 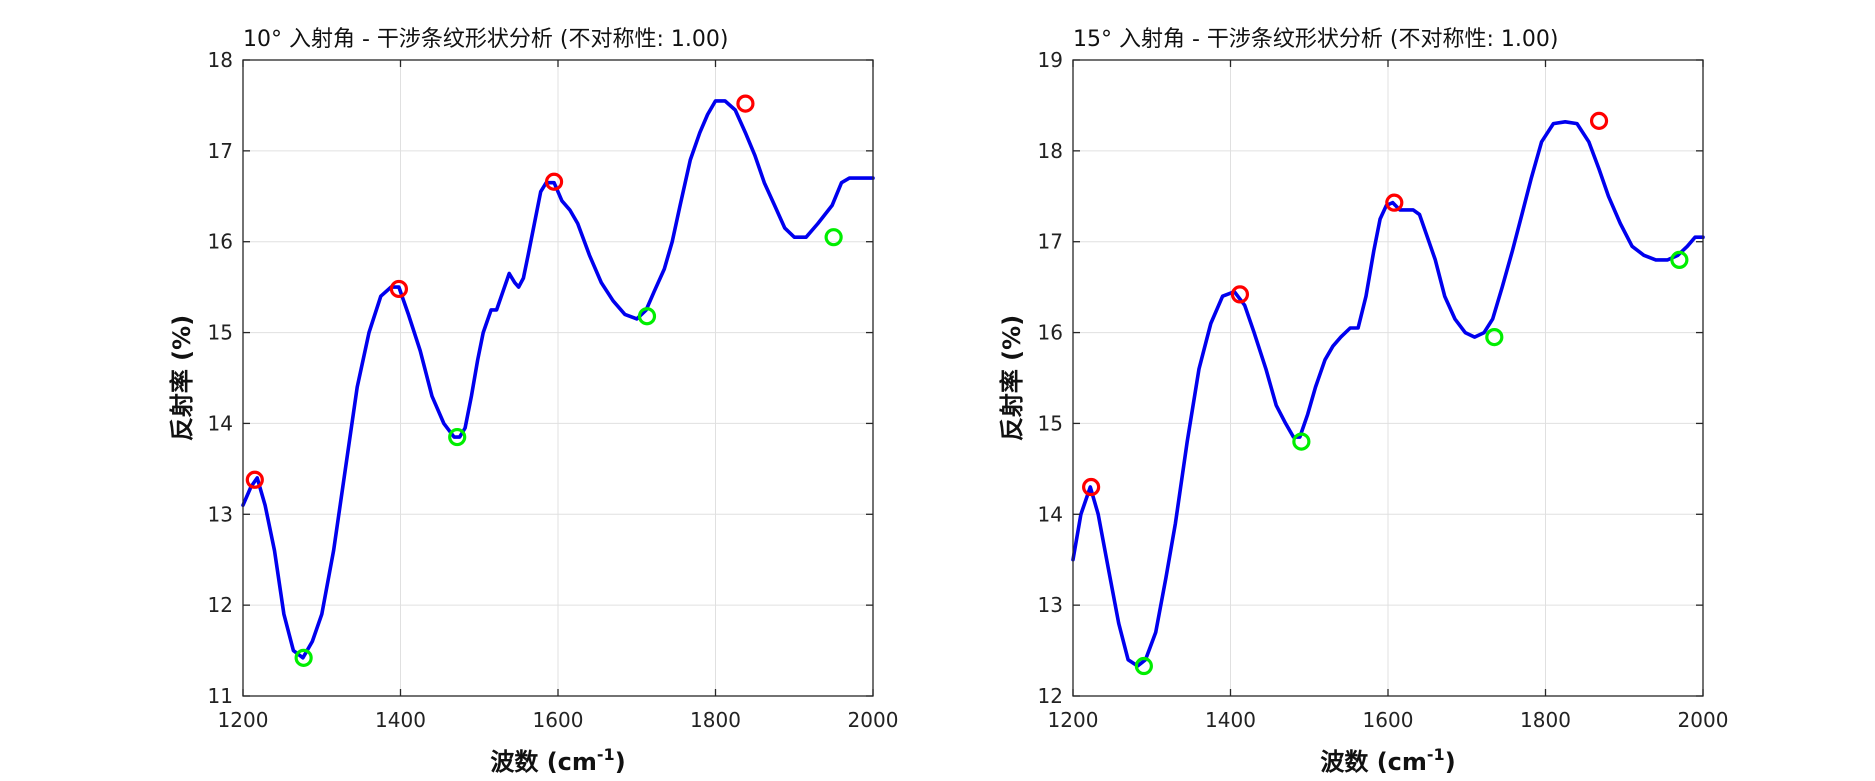 I want to click on y-axis-label-10: 反射率 (%), so click(x=182, y=378).